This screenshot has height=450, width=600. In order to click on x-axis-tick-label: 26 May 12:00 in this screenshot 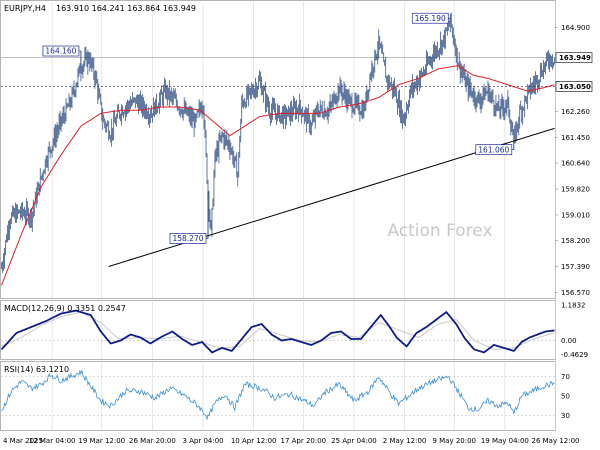, I will do `click(555, 441)`.